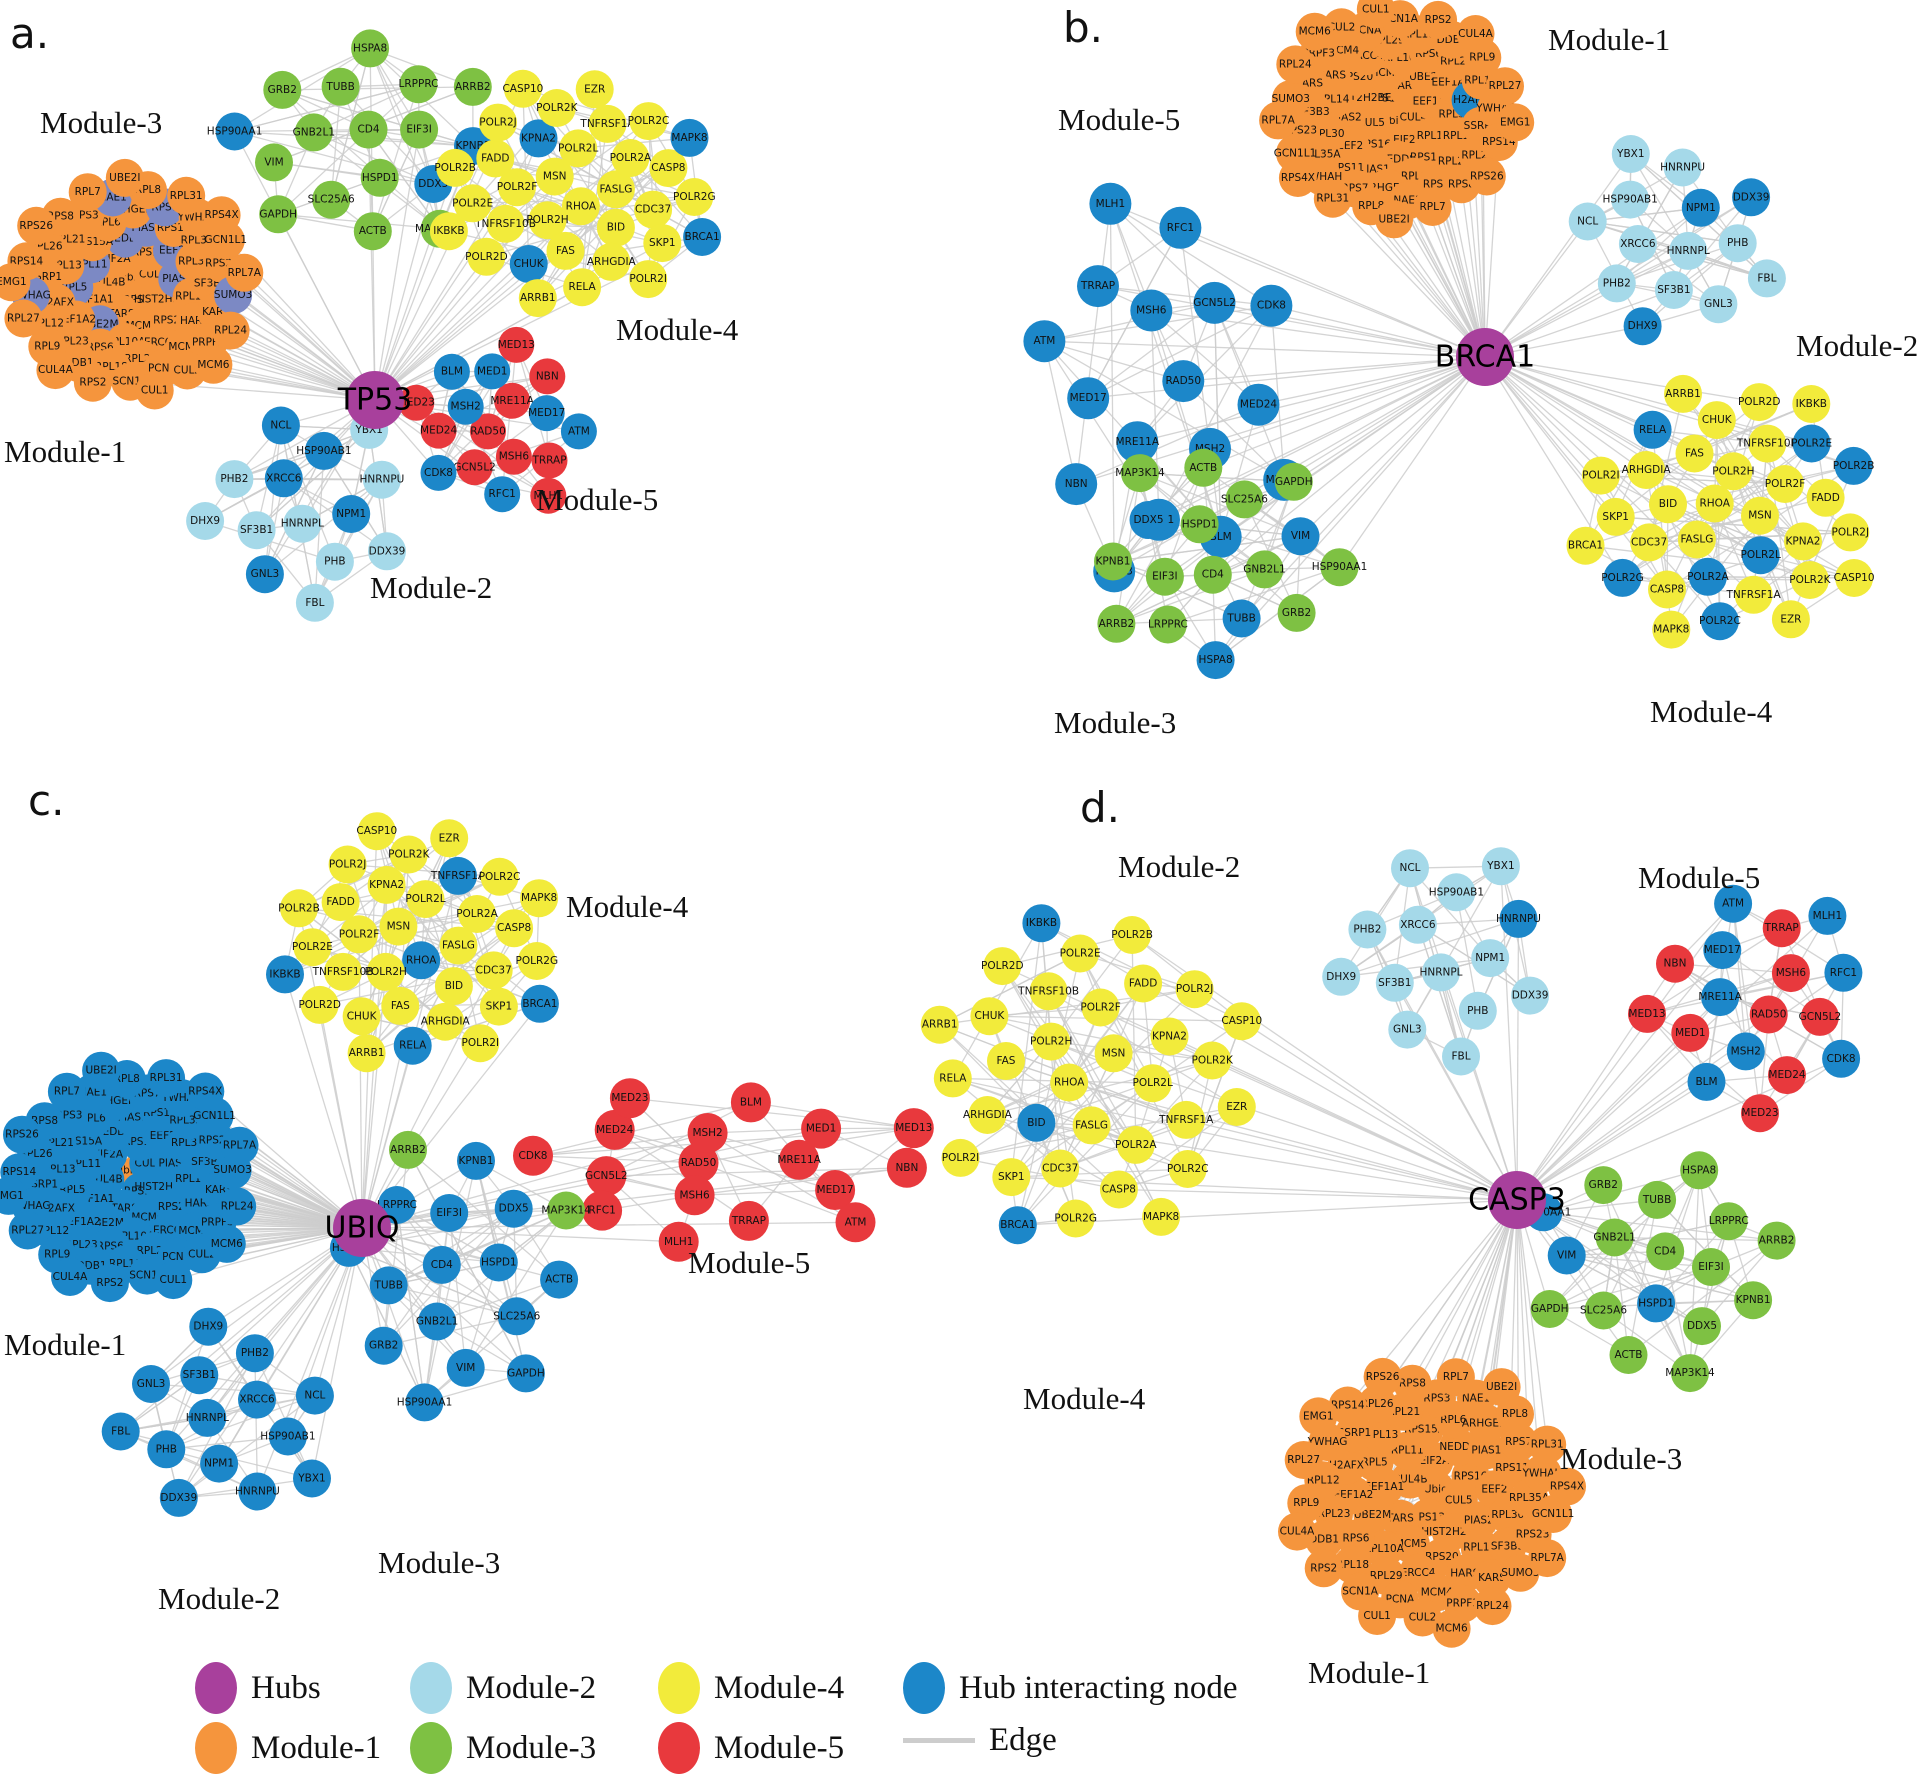 This screenshot has width=1923, height=1775. I want to click on node-RPS8, so click(1412, 1383).